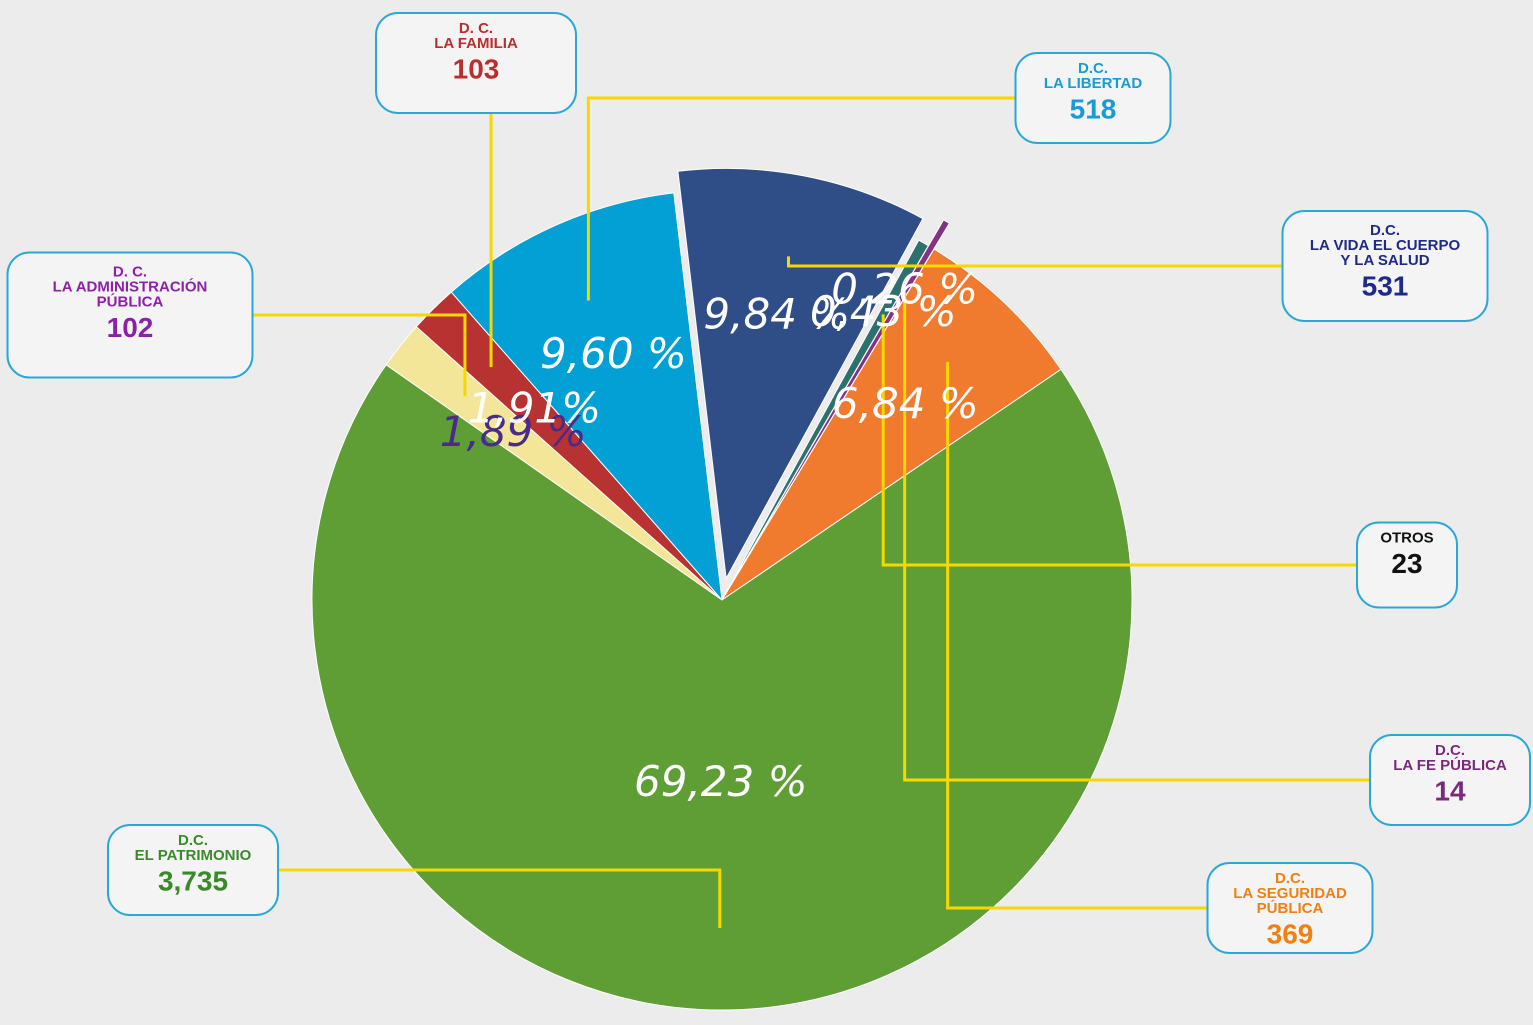 This screenshot has width=1533, height=1025. What do you see at coordinates (1384, 260) in the screenshot?
I see `category-label: Y LA SALUD` at bounding box center [1384, 260].